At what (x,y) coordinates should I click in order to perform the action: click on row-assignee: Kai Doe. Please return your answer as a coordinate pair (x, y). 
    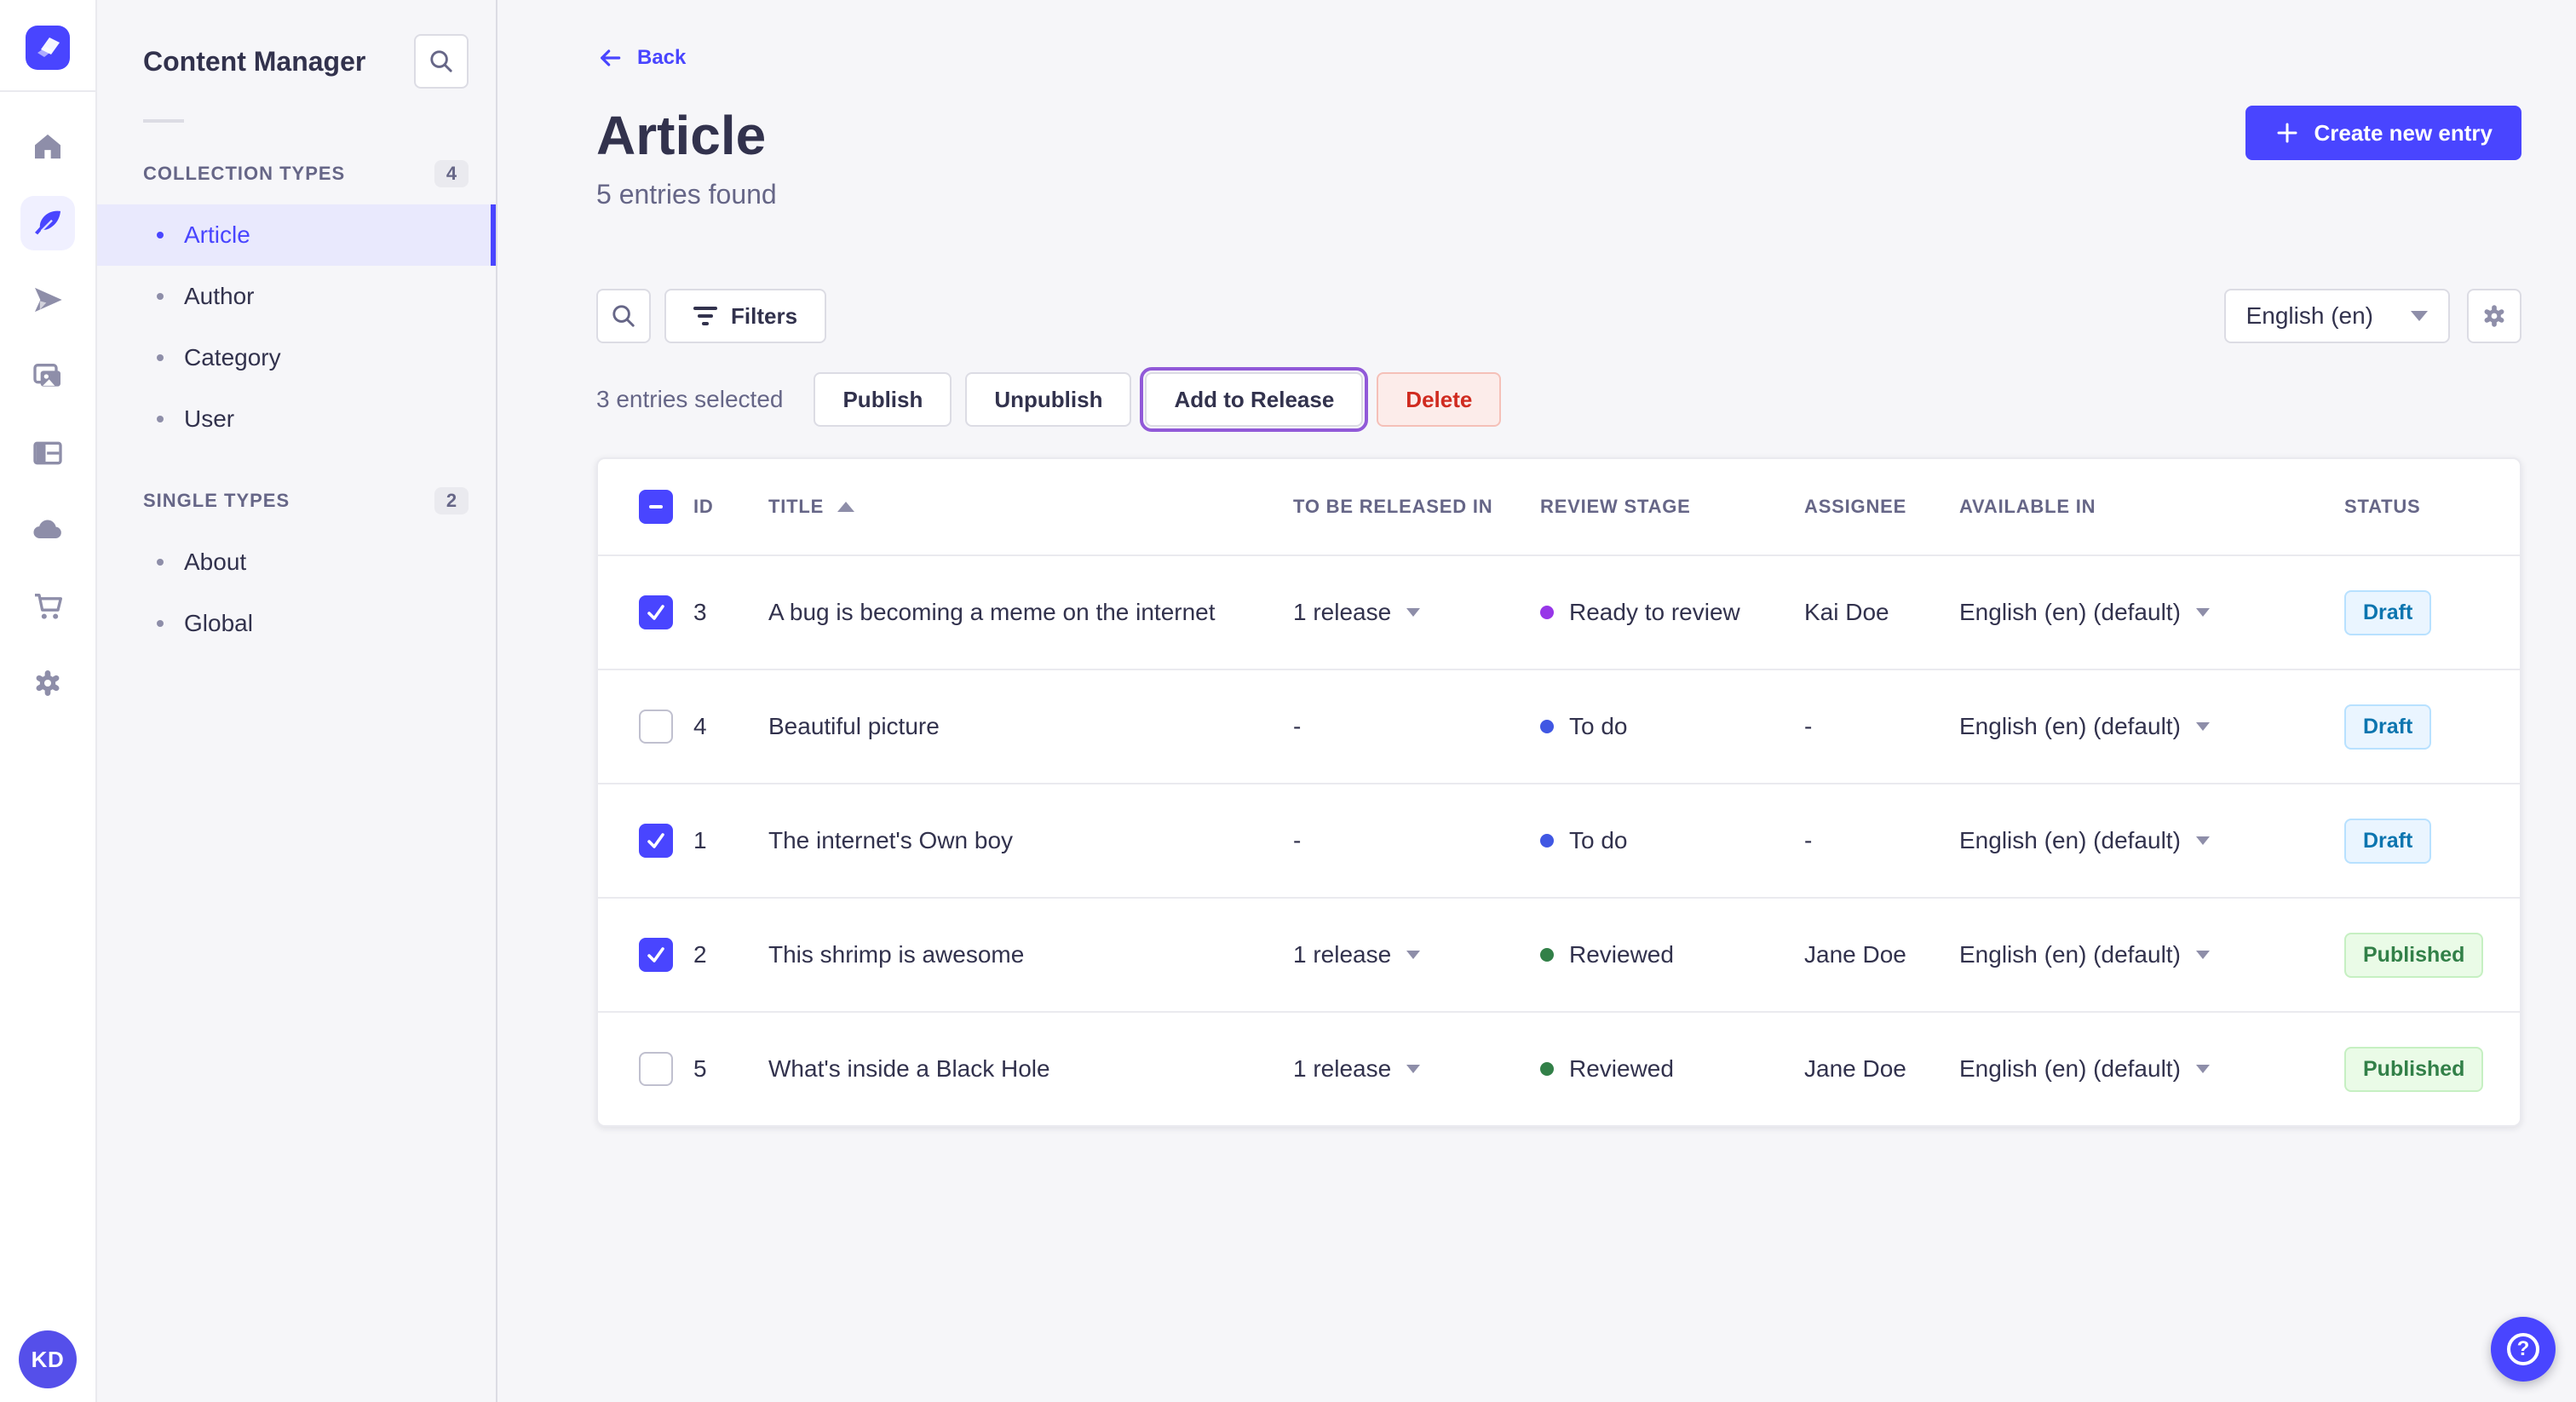
    Looking at the image, I should click on (1847, 612).